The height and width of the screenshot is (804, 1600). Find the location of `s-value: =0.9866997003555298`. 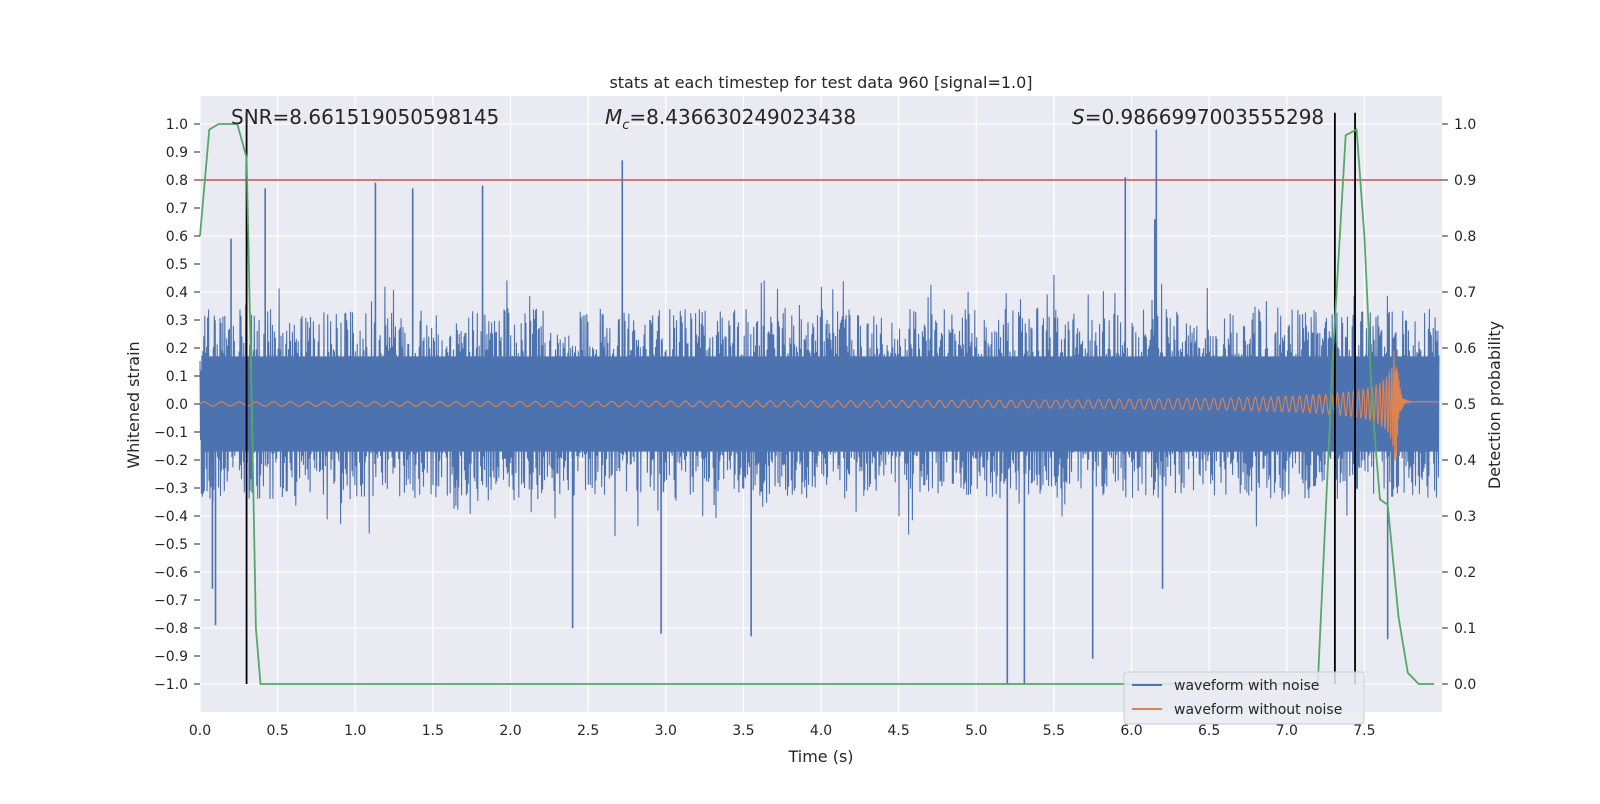

s-value: =0.9866997003555298 is located at coordinates (1204, 117).